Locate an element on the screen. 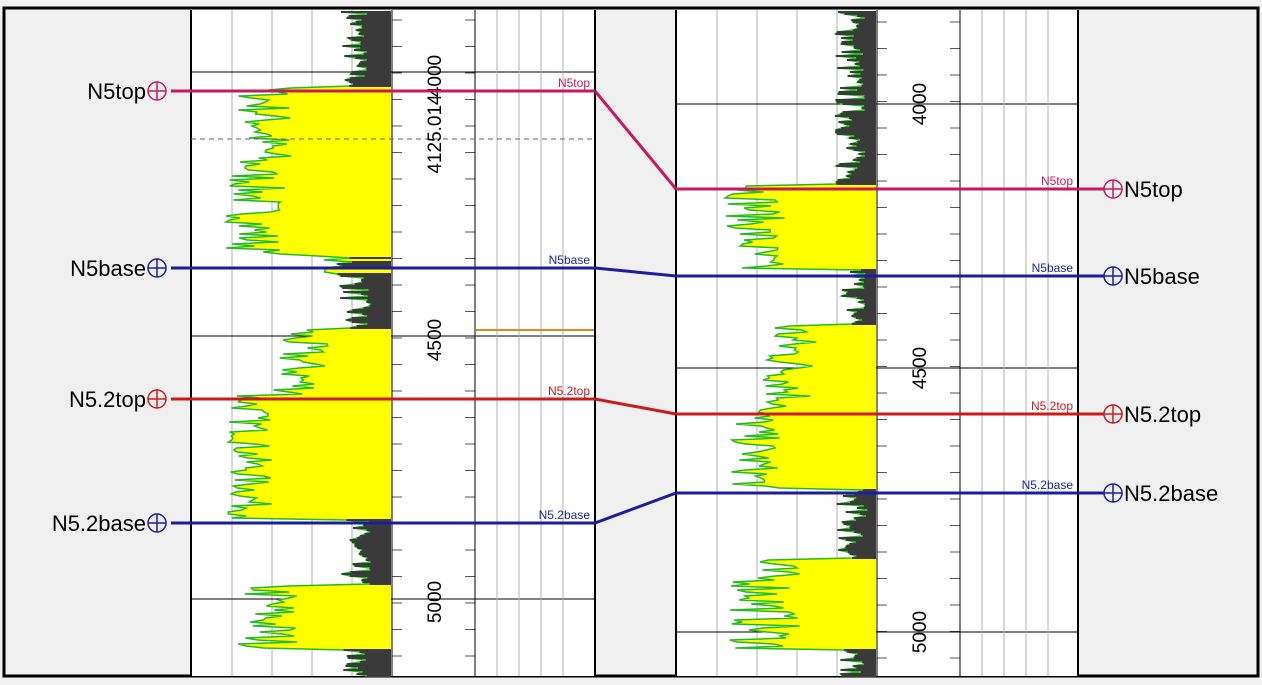 The image size is (1262, 685). n52top-left-panel-label: N5.2top is located at coordinates (569, 391).